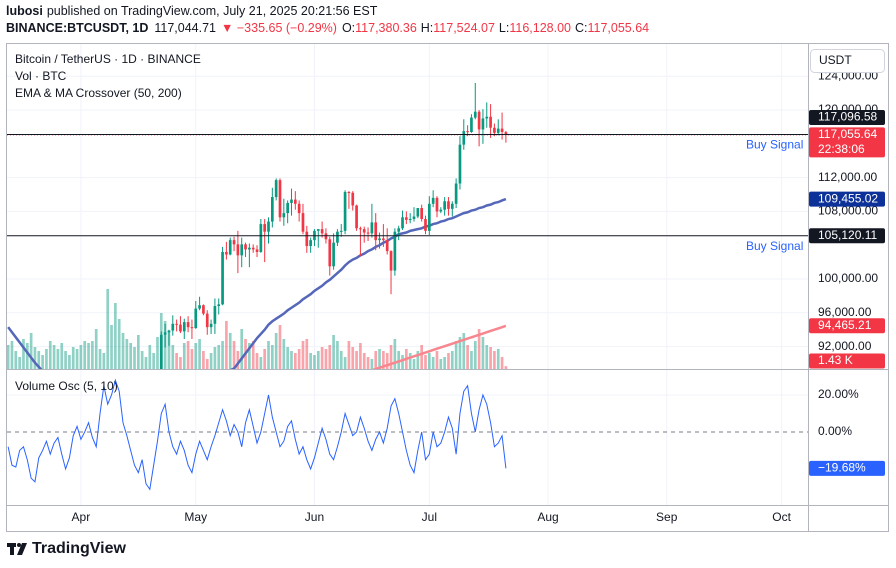  Describe the element at coordinates (835, 360) in the screenshot. I see `volume-tag-text: 1.43 K` at that location.